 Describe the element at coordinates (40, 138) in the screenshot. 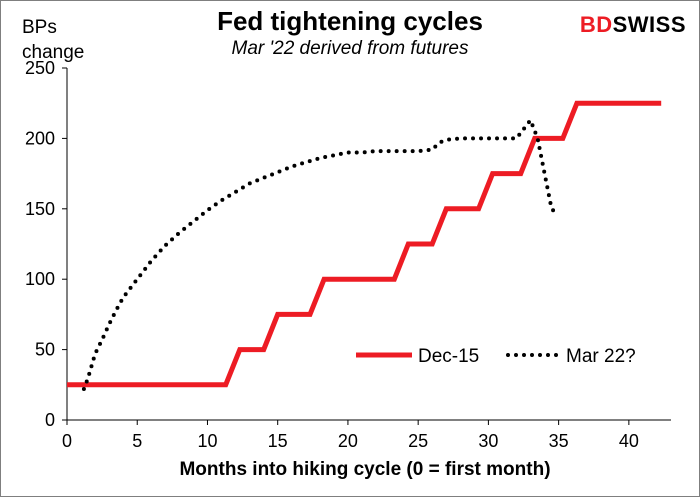

I see `y-tick-label: 200` at that location.